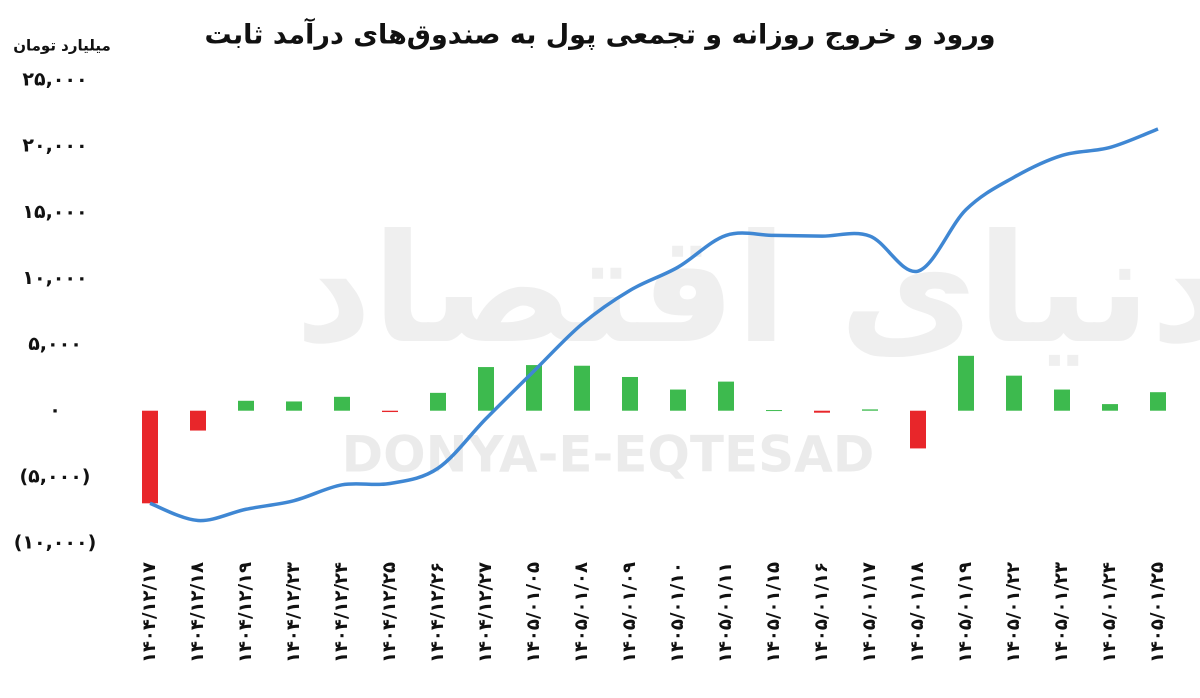  What do you see at coordinates (54, 80) in the screenshot?
I see `y-tick-label: ۲۵,۰۰۰` at bounding box center [54, 80].